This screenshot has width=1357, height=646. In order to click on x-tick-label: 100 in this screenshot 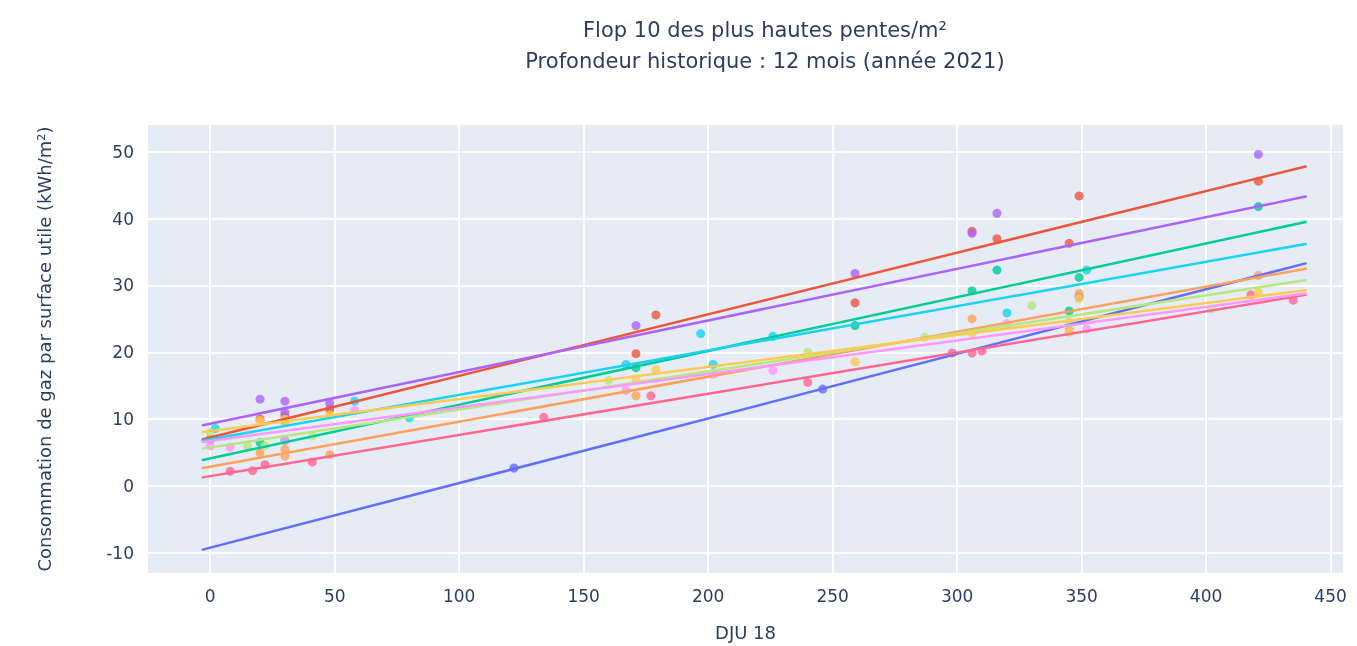, I will do `click(459, 595)`.